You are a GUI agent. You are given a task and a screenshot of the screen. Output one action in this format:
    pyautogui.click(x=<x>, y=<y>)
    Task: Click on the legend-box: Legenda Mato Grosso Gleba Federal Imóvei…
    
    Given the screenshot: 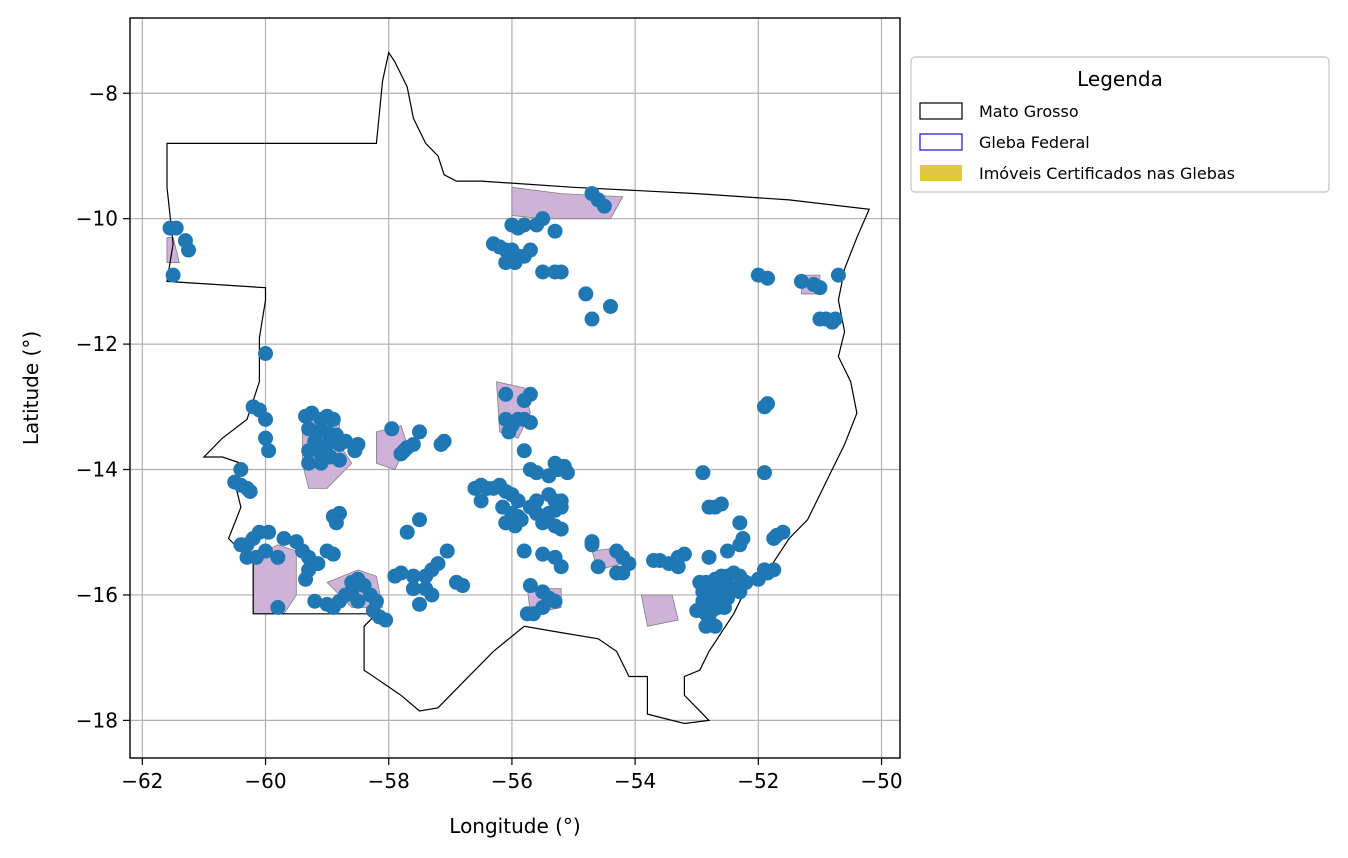 What is the action you would take?
    pyautogui.click(x=1120, y=124)
    